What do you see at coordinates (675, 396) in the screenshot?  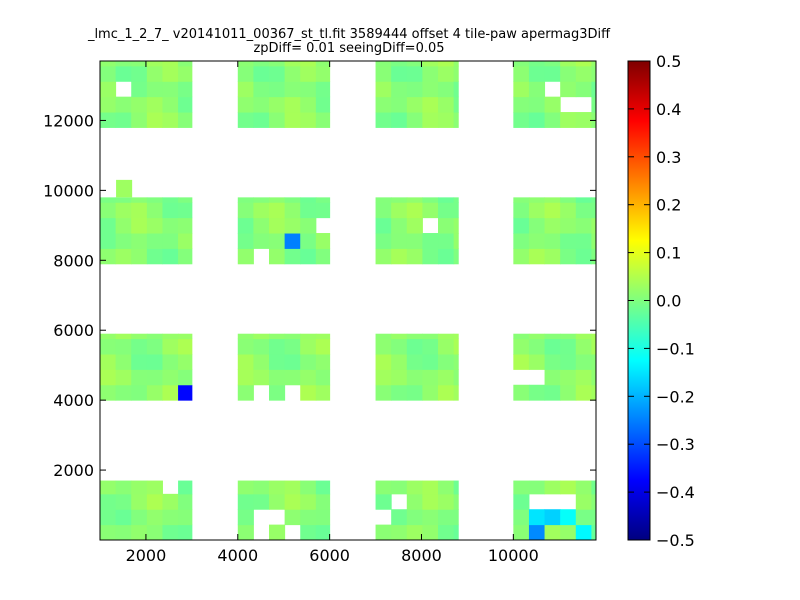 I see `colorbar-tick-label: −0.2` at bounding box center [675, 396].